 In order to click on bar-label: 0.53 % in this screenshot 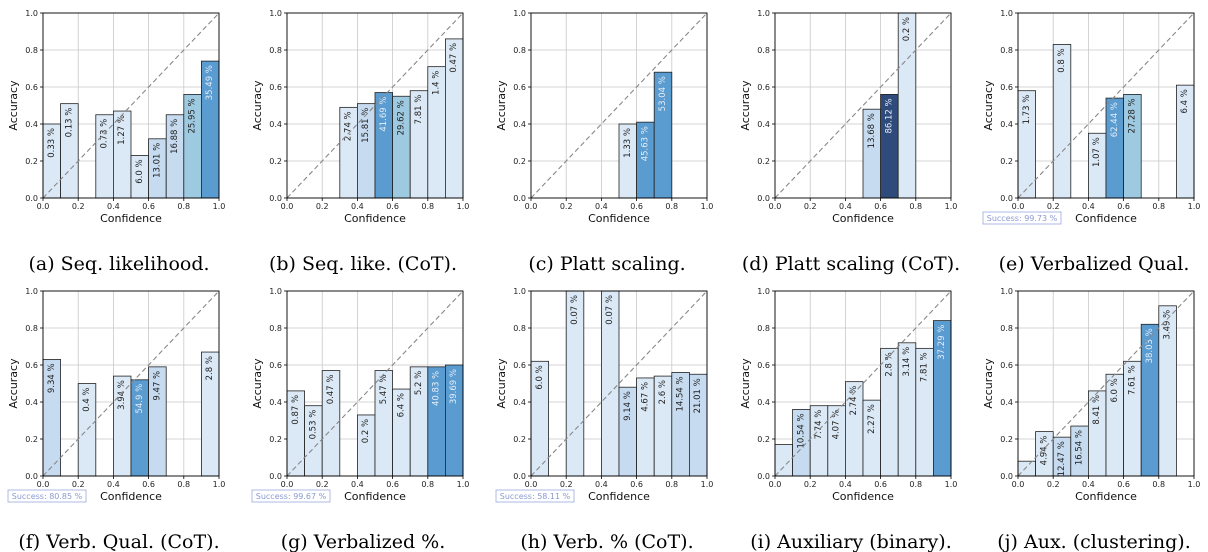, I will do `click(313, 425)`.